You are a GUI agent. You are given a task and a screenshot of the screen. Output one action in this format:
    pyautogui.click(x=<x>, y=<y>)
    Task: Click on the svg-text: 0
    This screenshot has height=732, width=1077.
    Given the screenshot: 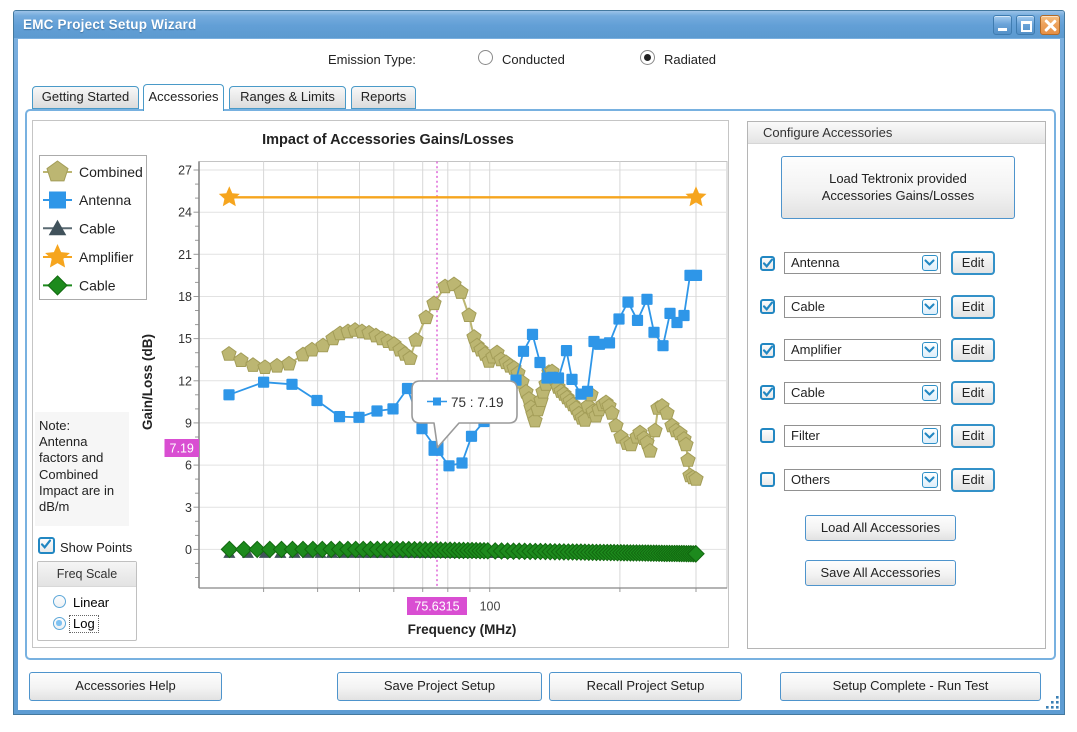 What is the action you would take?
    pyautogui.click(x=188, y=550)
    